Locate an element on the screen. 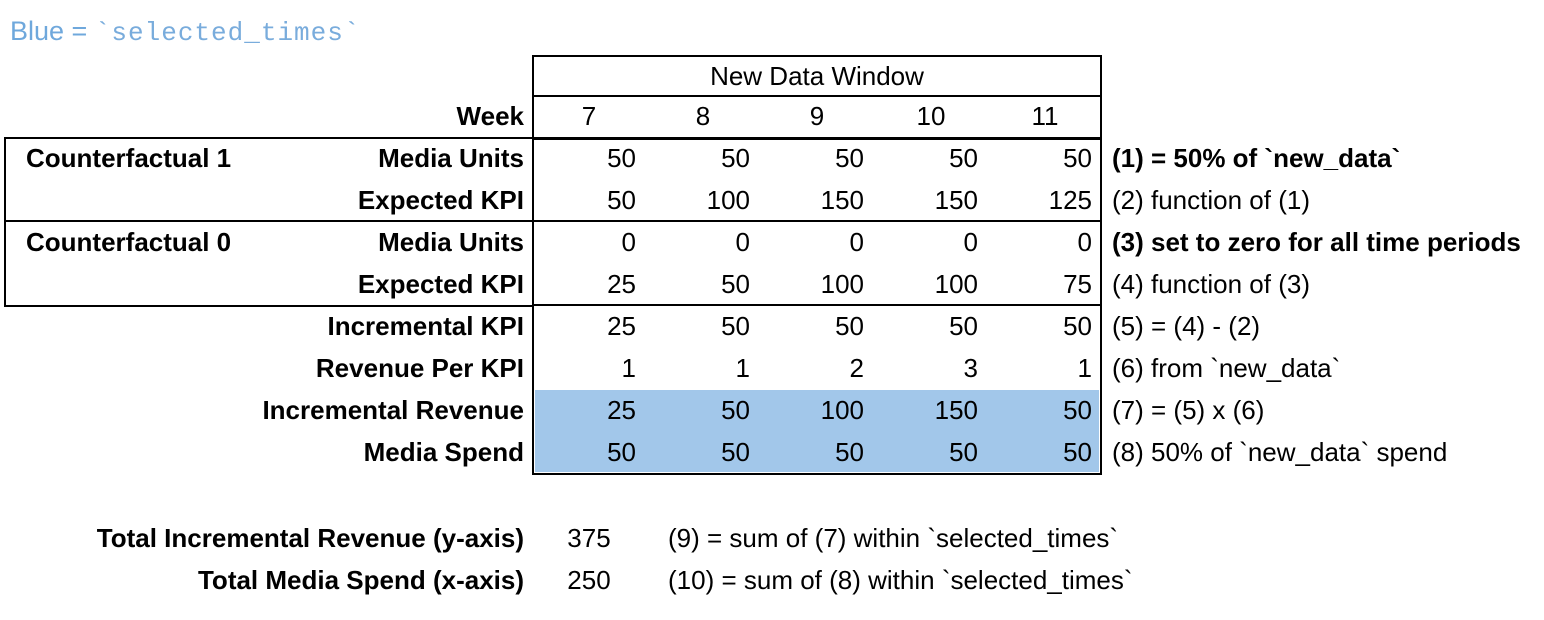 Image resolution: width=1544 pixels, height=620 pixels. table-cell: 125 is located at coordinates (1070, 200).